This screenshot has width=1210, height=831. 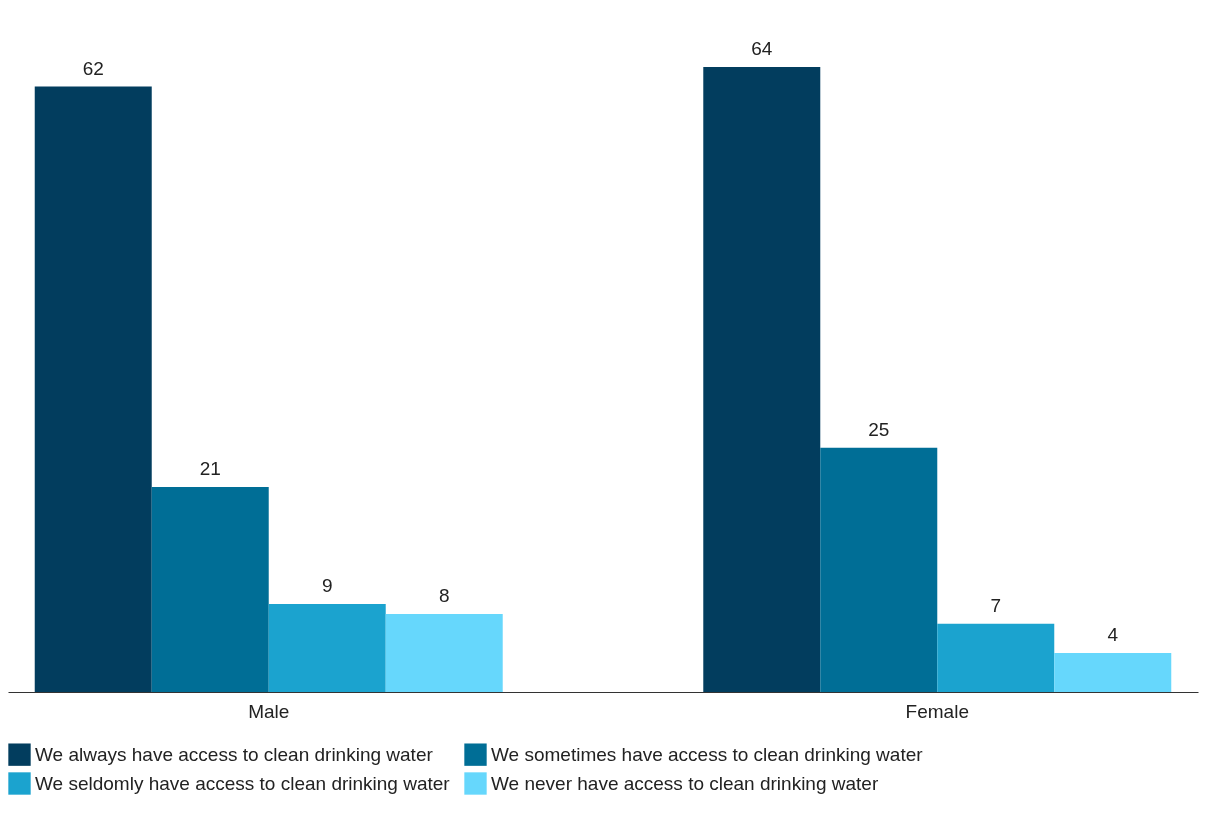 What do you see at coordinates (707, 754) in the screenshot?
I see `legend-label: We sometimes have access to clean drinking water` at bounding box center [707, 754].